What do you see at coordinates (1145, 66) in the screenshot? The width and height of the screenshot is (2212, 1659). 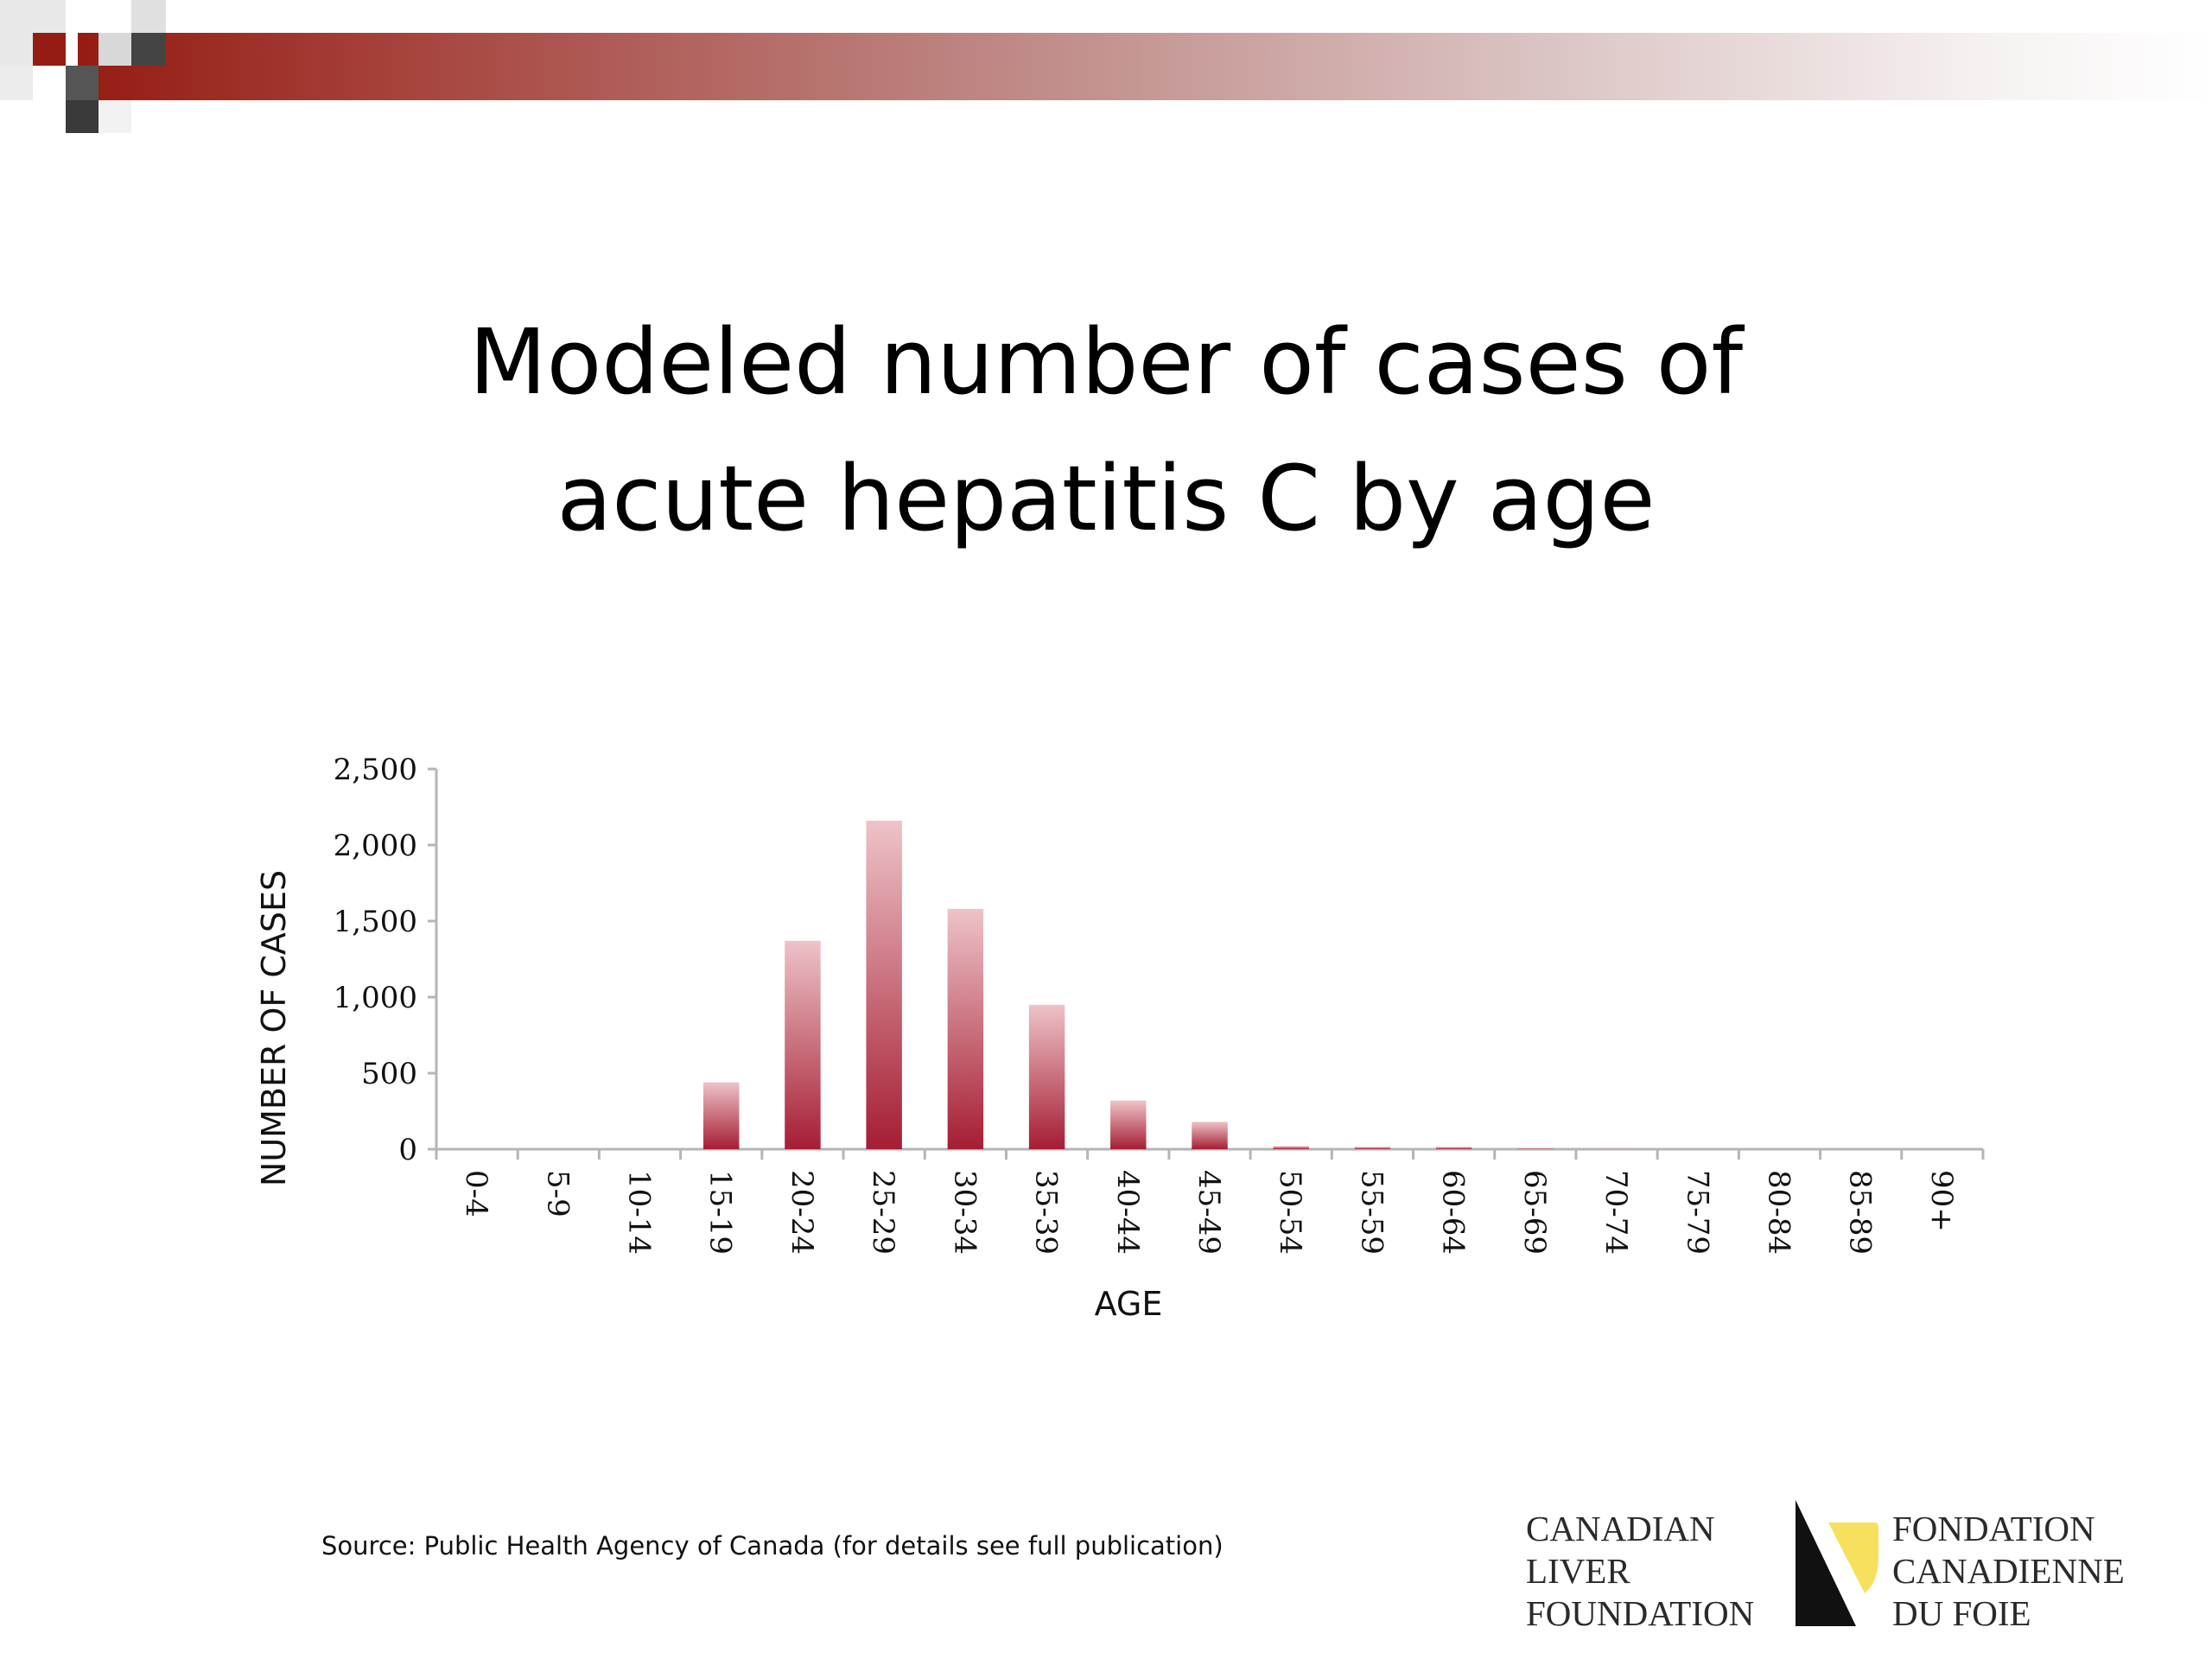 I see `header-gradient-bar` at bounding box center [1145, 66].